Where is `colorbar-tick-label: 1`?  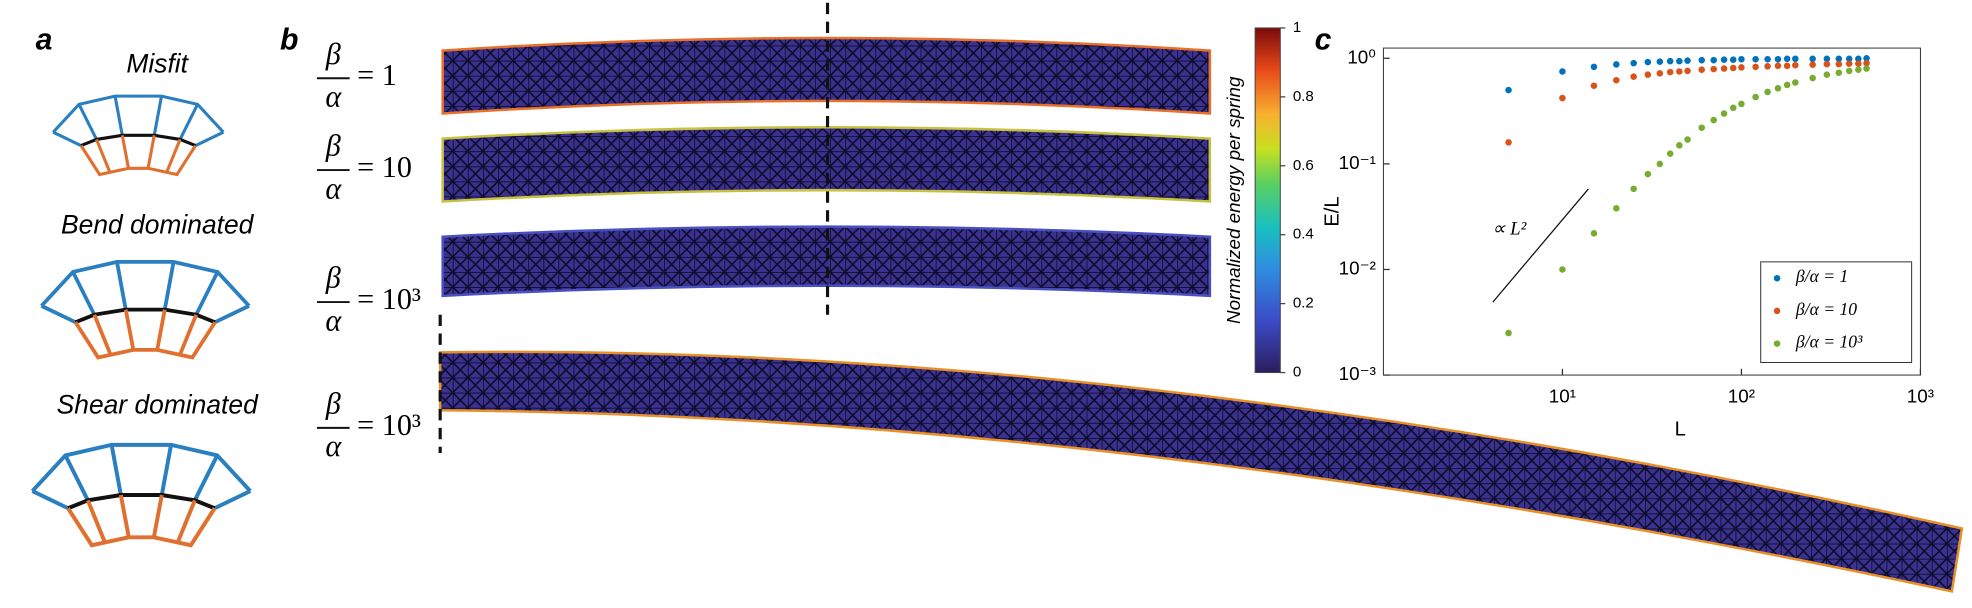
colorbar-tick-label: 1 is located at coordinates (1297, 27).